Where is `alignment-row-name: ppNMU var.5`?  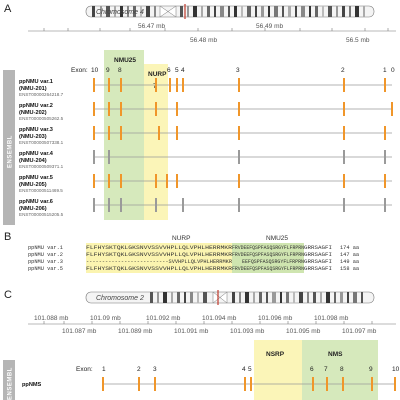
alignment-row-name: ppNMU var.5 is located at coordinates (45, 269).